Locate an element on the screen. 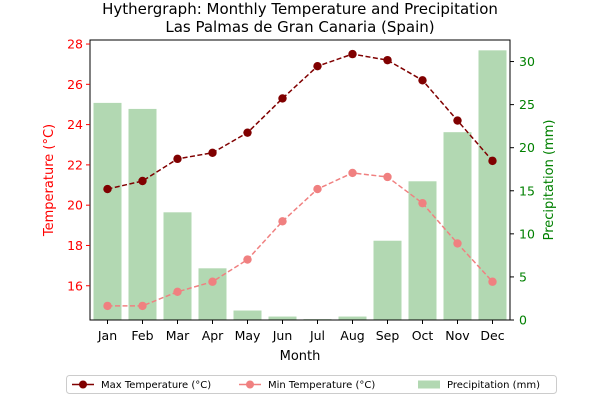  y-right-tick-label: 10 is located at coordinates (527, 233).